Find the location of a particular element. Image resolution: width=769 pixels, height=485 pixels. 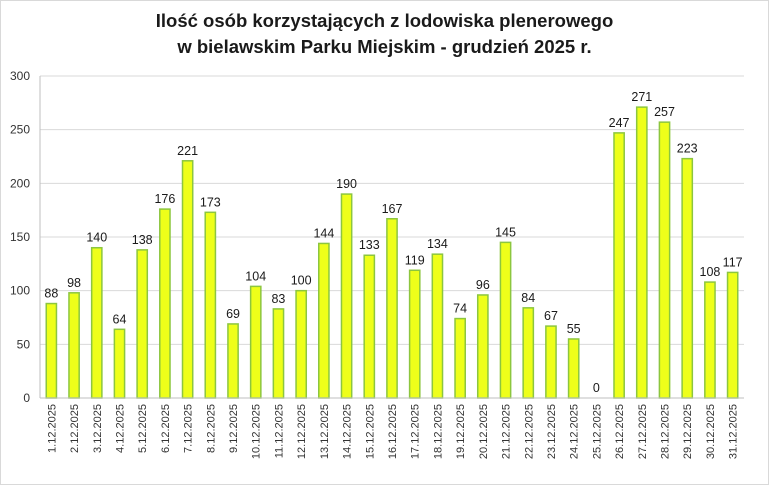

x-tick-label: 22.12.2025 is located at coordinates (529, 431).